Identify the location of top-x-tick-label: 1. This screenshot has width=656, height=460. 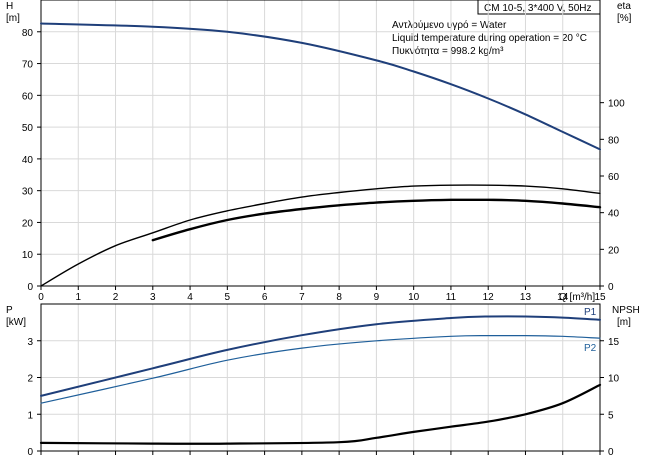
(78, 297).